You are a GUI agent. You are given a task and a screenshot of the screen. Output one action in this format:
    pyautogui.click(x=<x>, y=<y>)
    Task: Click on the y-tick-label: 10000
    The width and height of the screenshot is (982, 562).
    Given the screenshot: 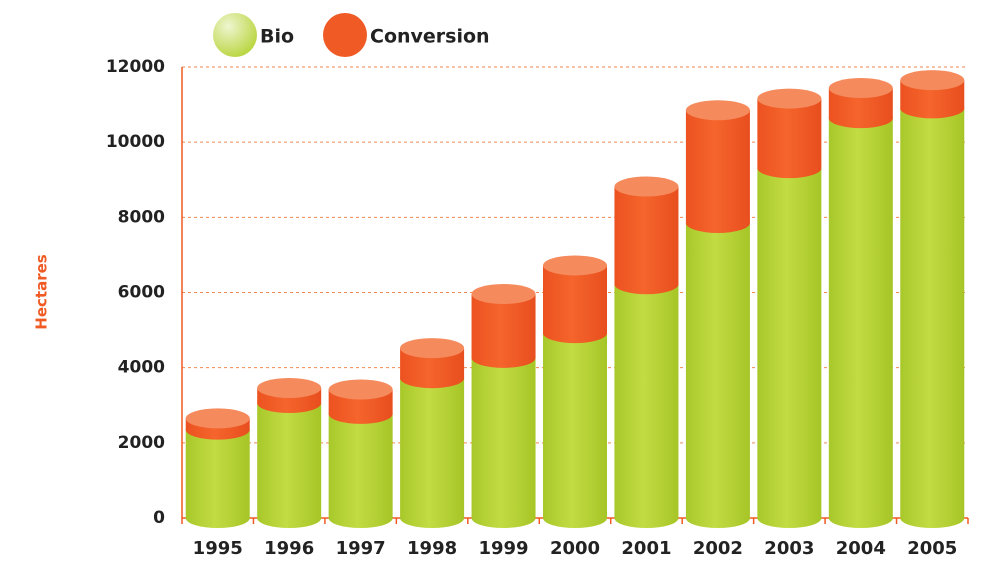 What is the action you would take?
    pyautogui.click(x=135, y=142)
    